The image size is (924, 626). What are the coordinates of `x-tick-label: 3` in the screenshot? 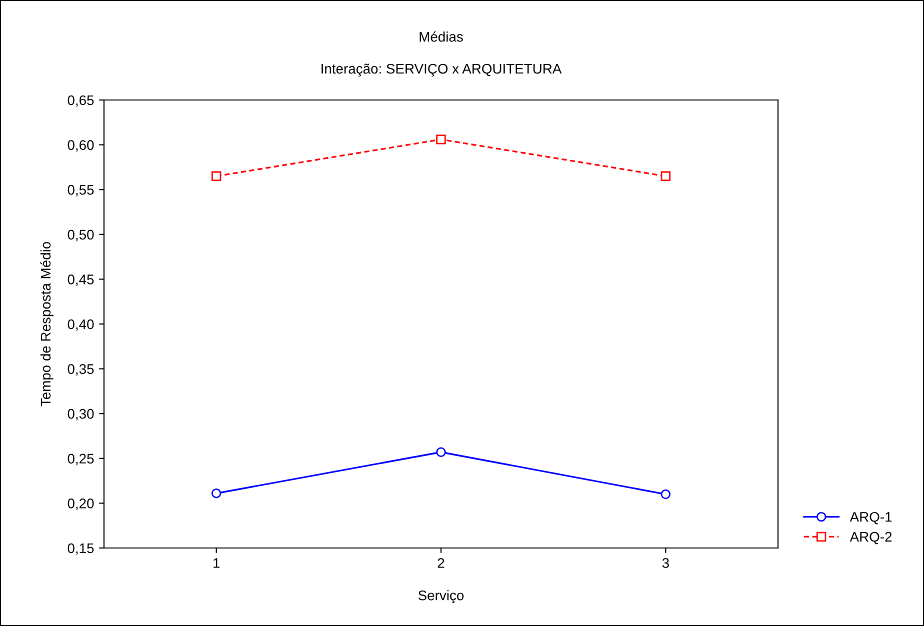 It's located at (665, 563).